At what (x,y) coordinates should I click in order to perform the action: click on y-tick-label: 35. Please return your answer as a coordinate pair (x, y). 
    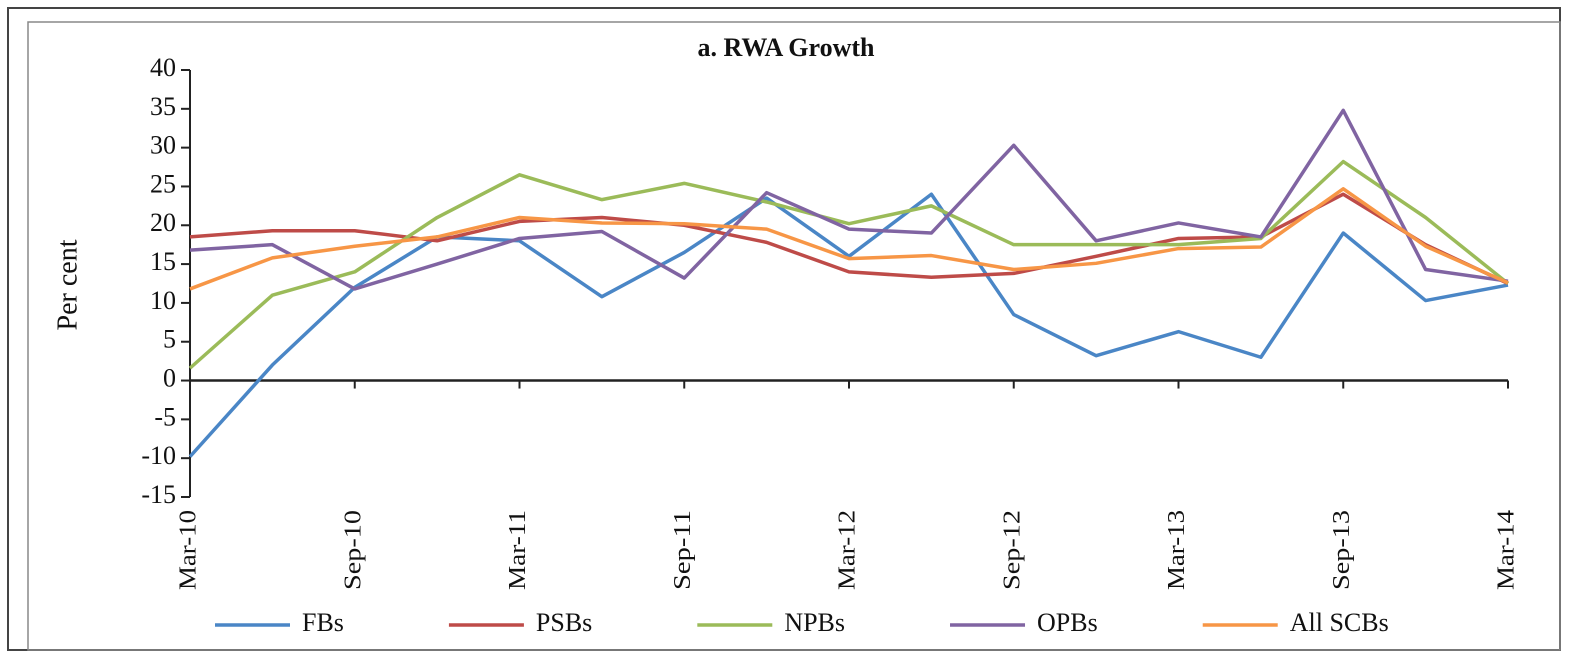
    Looking at the image, I should click on (163, 106).